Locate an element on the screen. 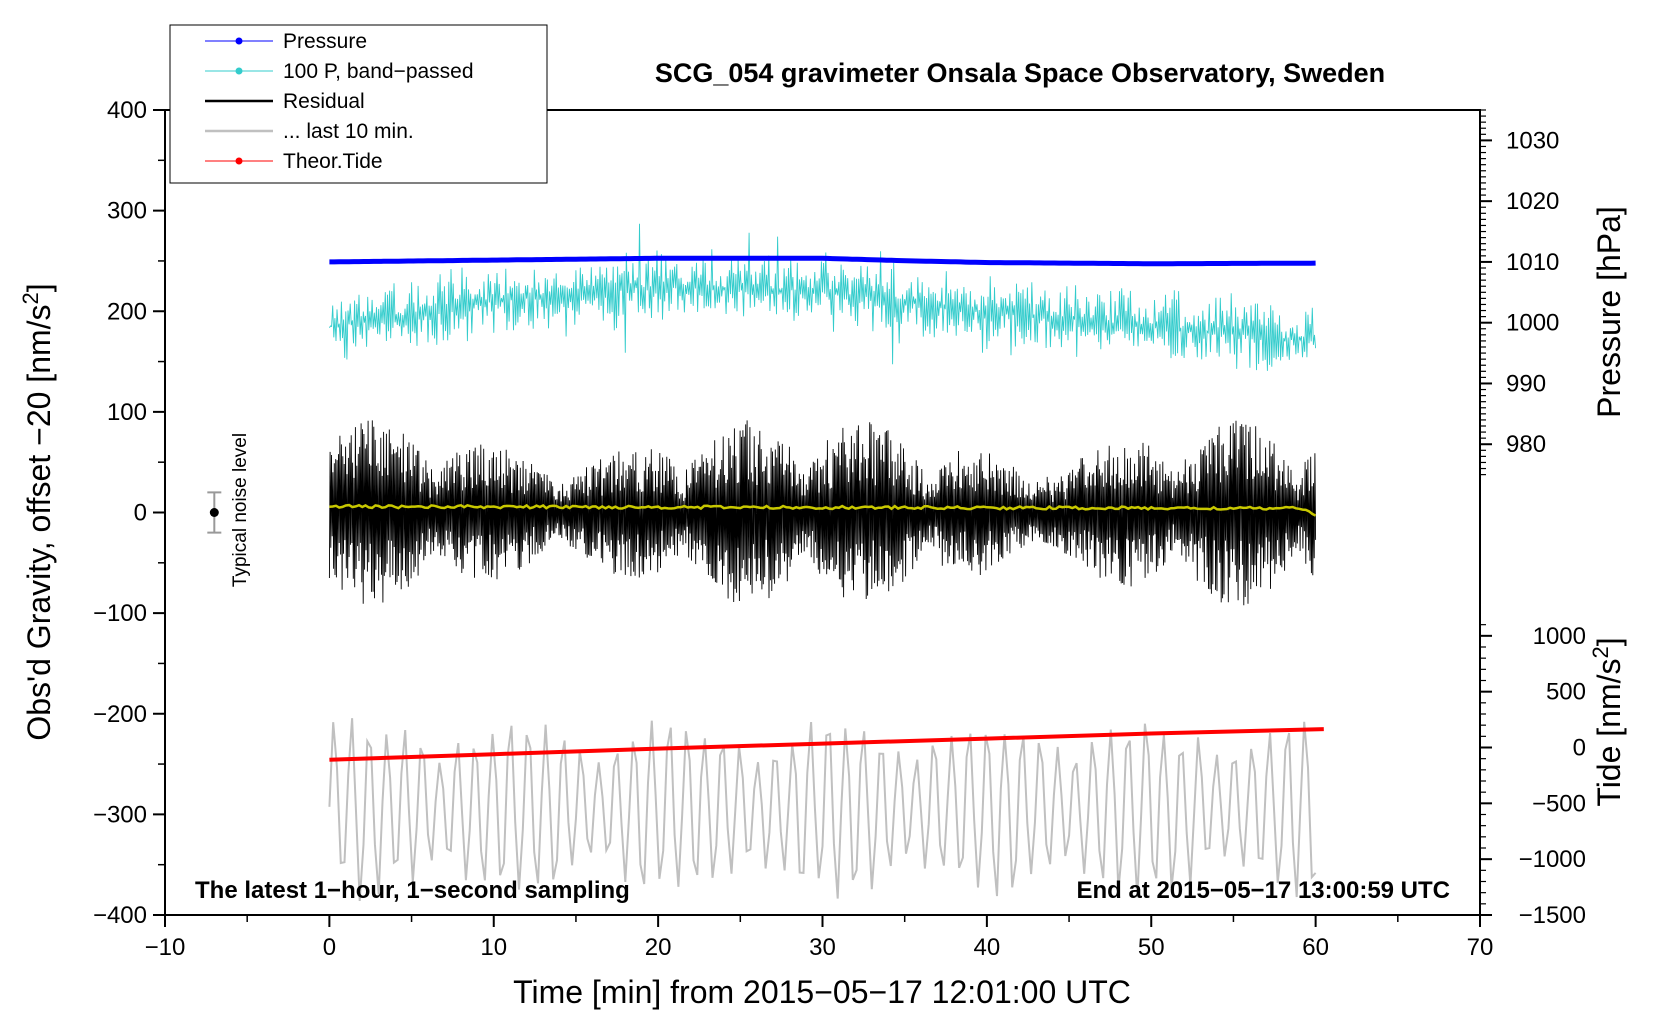 The width and height of the screenshot is (1660, 1020). y-tick-label: 400 is located at coordinates (127, 110).